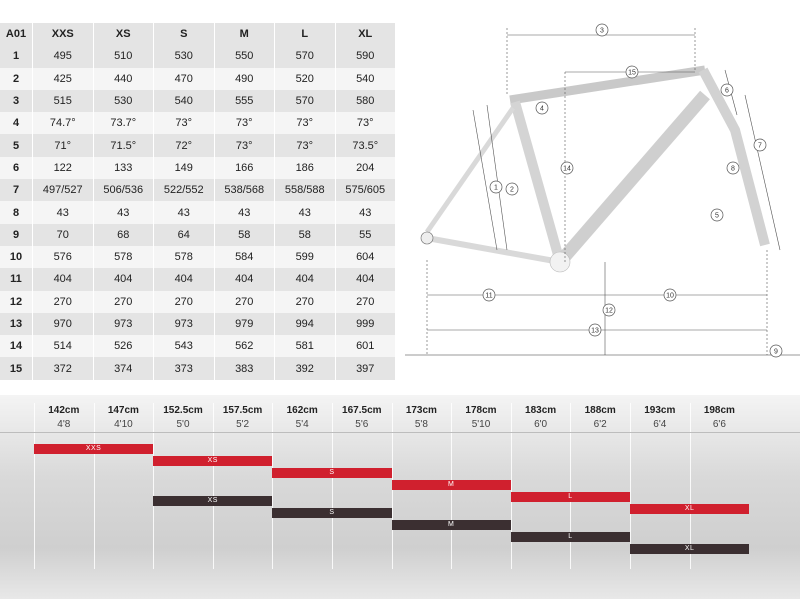 This screenshot has width=800, height=599. What do you see at coordinates (184, 168) in the screenshot?
I see `table-cell: 149` at bounding box center [184, 168].